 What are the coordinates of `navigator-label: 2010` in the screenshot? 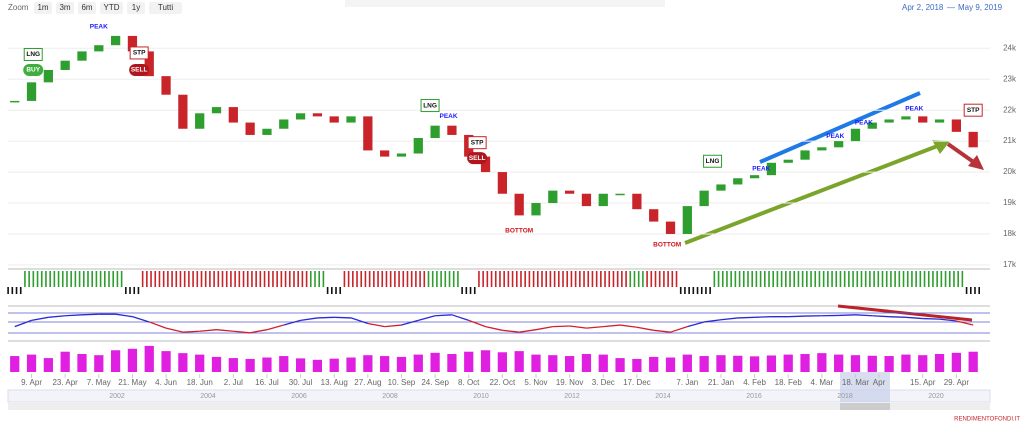 It's located at (481, 396).